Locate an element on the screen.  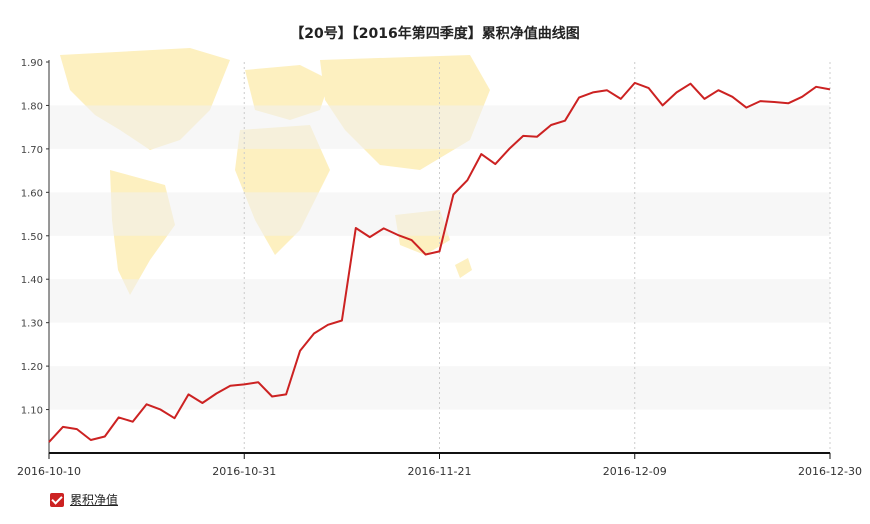
y-tick-label: 1.10 is located at coordinates (32, 411).